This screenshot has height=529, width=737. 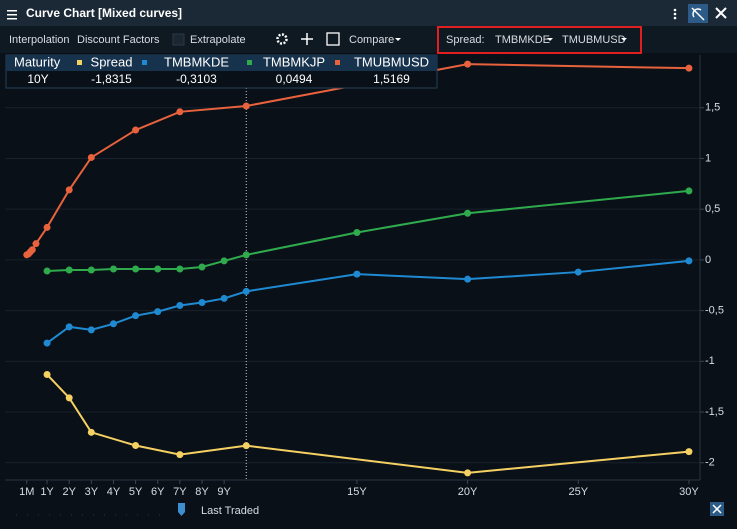 What do you see at coordinates (391, 61) in the screenshot?
I see `legend-label: TMUBMUSD` at bounding box center [391, 61].